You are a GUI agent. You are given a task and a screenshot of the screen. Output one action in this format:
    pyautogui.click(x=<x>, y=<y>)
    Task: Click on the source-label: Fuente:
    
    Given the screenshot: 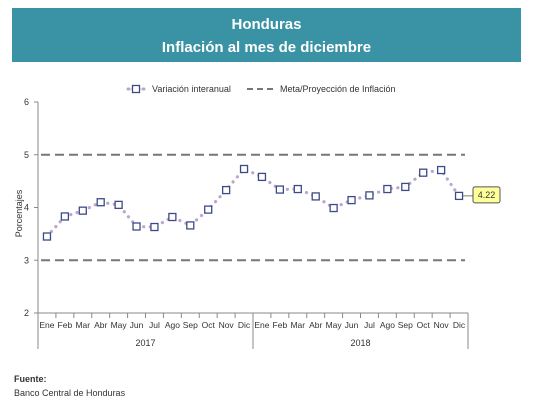 What is the action you would take?
    pyautogui.click(x=30, y=379)
    